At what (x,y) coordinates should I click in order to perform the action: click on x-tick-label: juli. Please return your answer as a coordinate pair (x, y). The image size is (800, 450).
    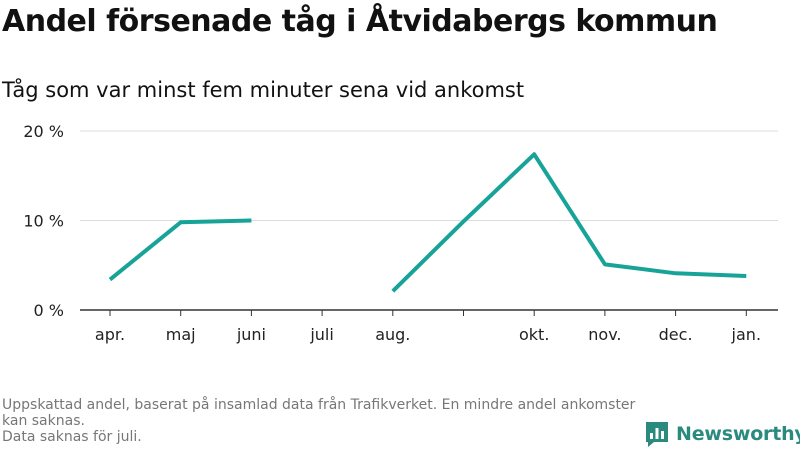
    Looking at the image, I should click on (321, 334).